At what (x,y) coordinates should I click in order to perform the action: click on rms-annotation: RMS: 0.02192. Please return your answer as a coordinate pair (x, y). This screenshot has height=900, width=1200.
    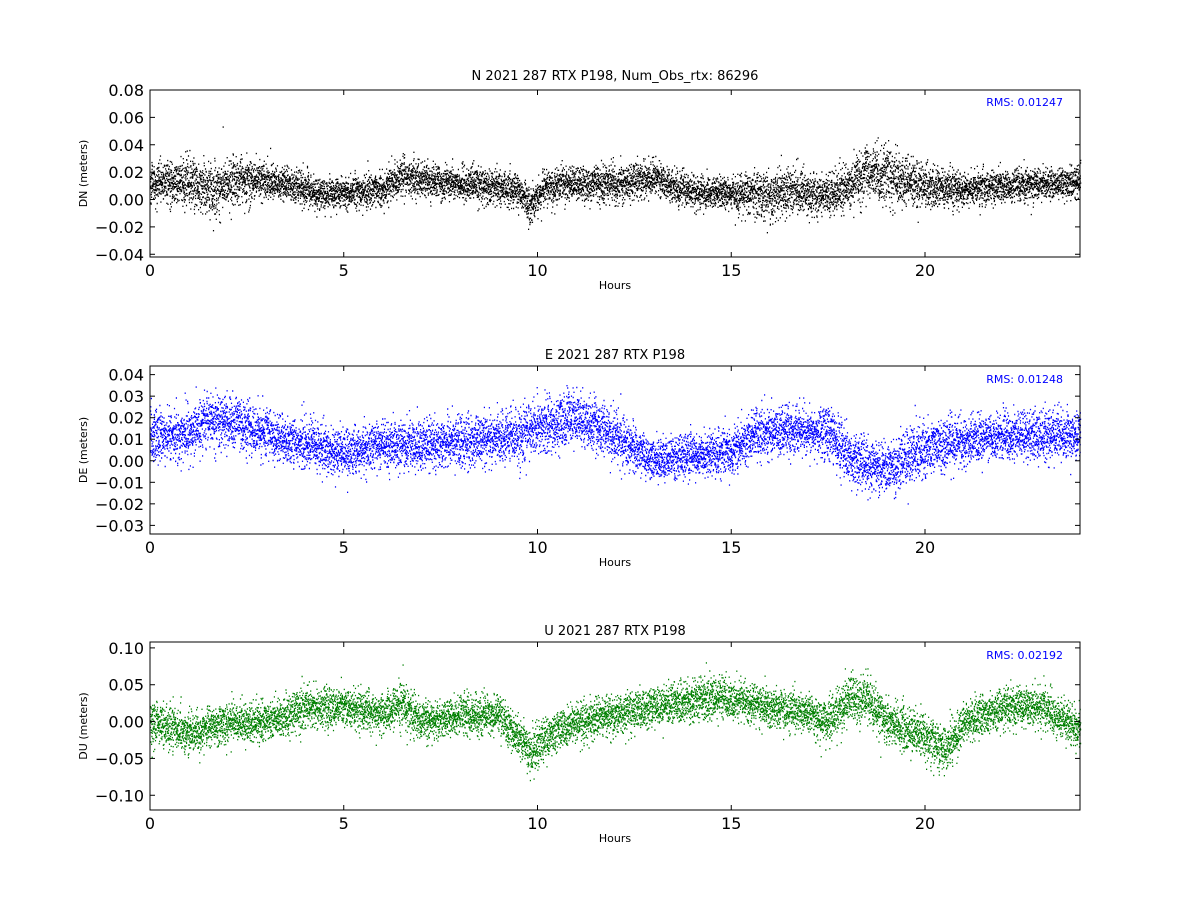
    Looking at the image, I should click on (1024, 655).